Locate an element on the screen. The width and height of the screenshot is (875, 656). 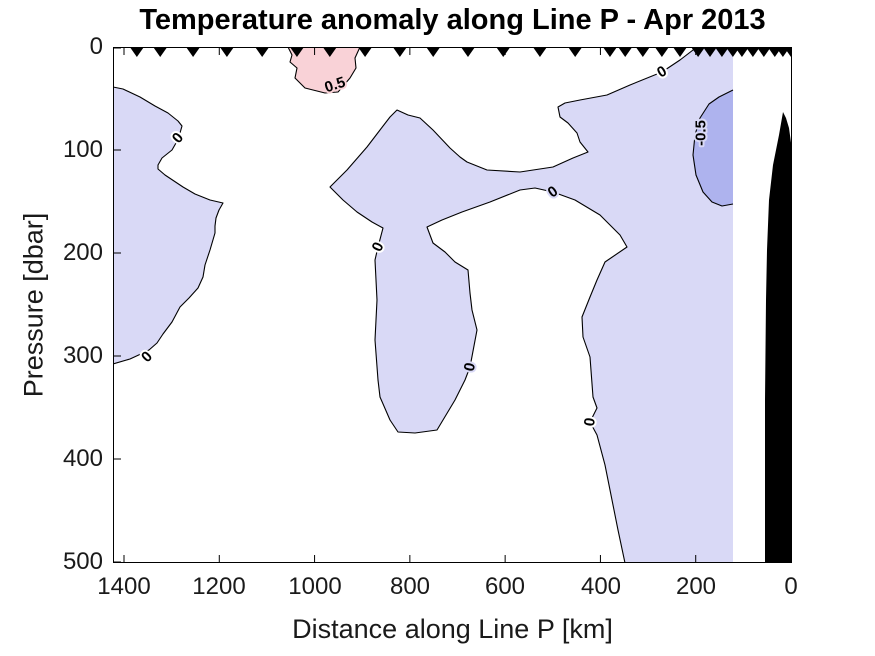
region-negative-west is located at coordinates (168, 225).